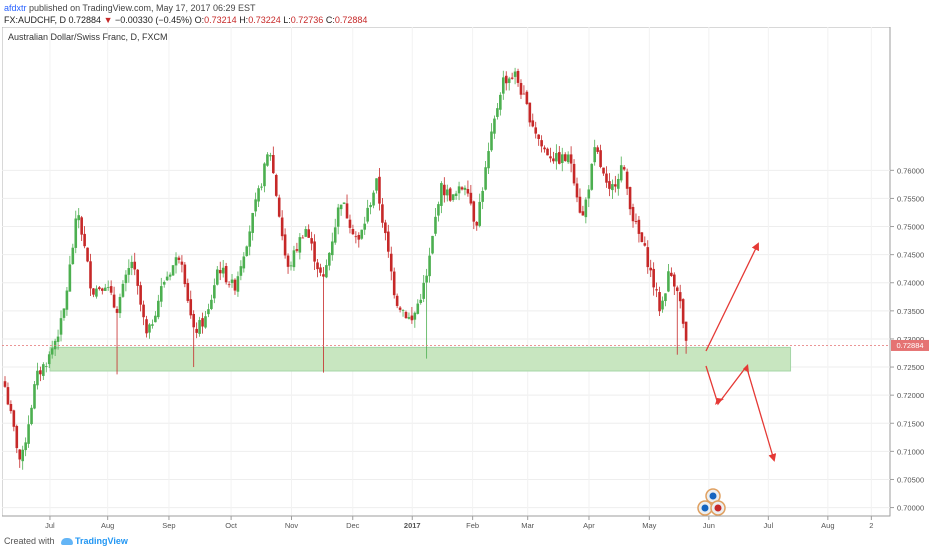 Image resolution: width=932 pixels, height=550 pixels. Describe the element at coordinates (711, 502) in the screenshot. I see `event-icons` at that location.